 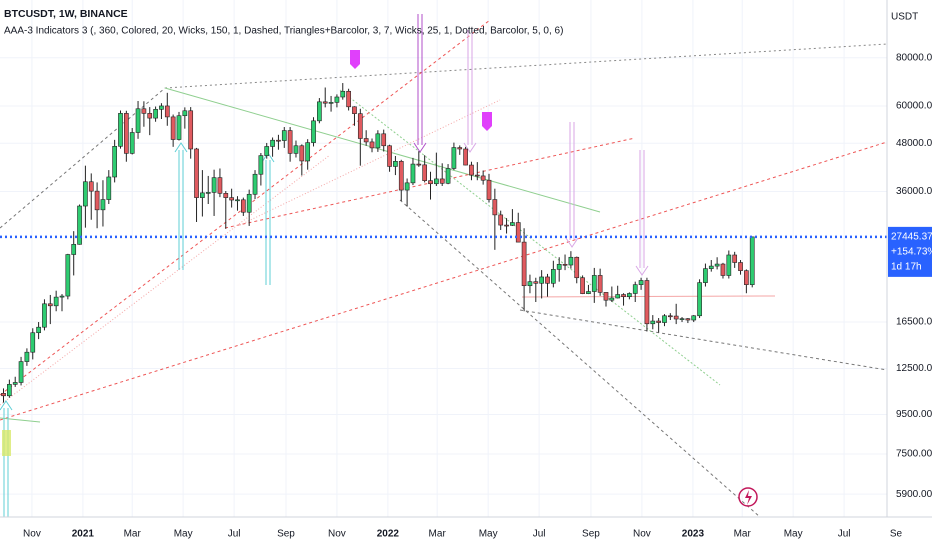 What do you see at coordinates (914, 494) in the screenshot?
I see `y-tick-label: 5900.00` at bounding box center [914, 494].